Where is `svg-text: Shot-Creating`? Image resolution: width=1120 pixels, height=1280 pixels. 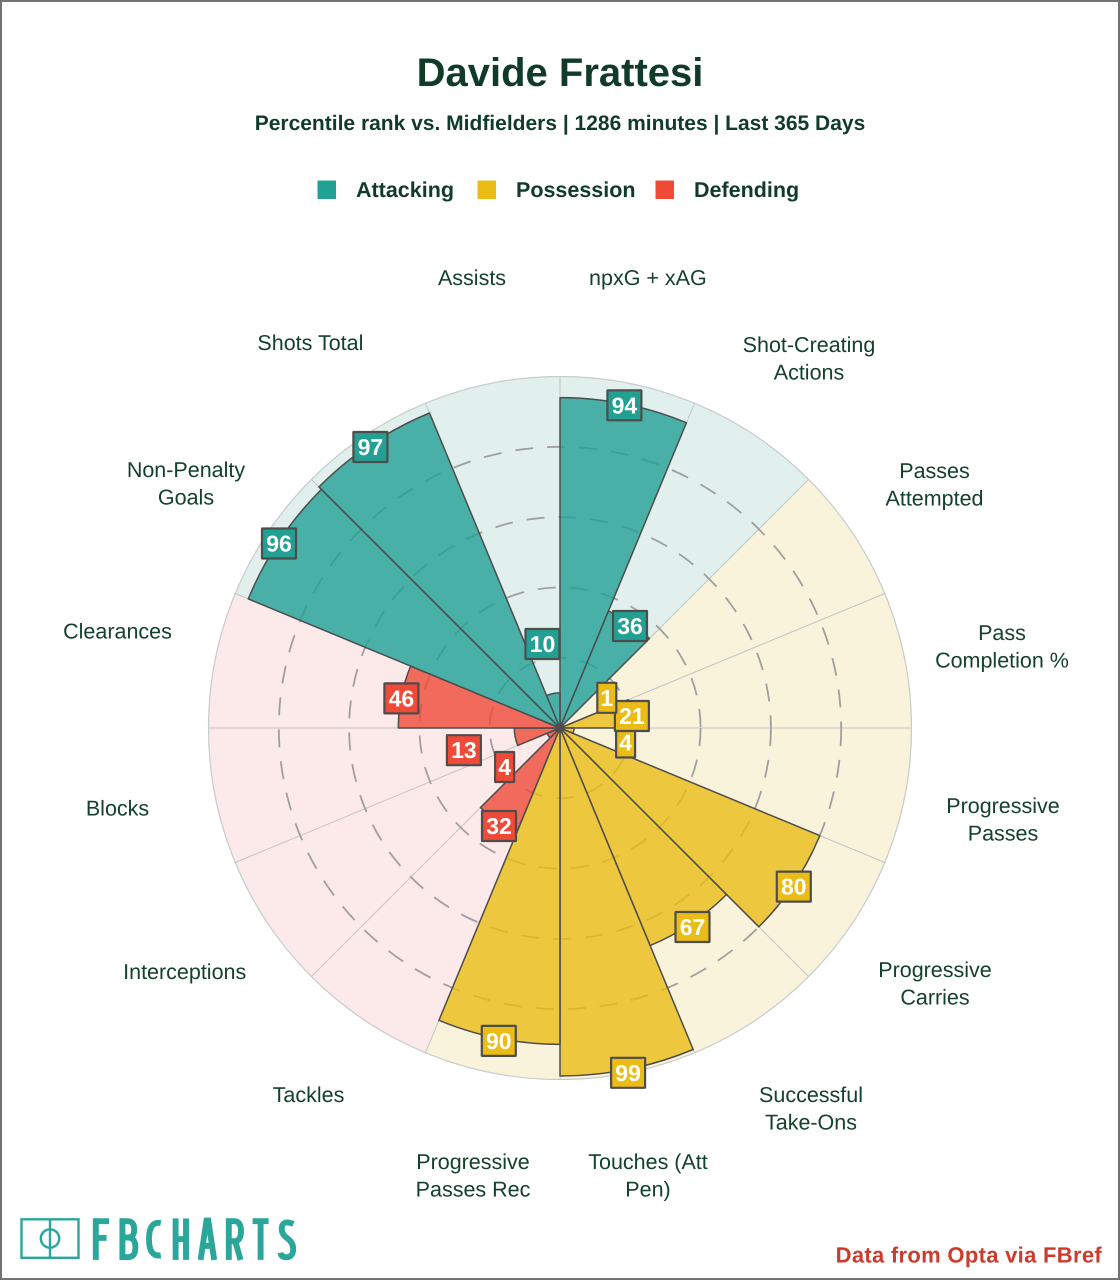 svg-text: Shot-Creating is located at coordinates (809, 345).